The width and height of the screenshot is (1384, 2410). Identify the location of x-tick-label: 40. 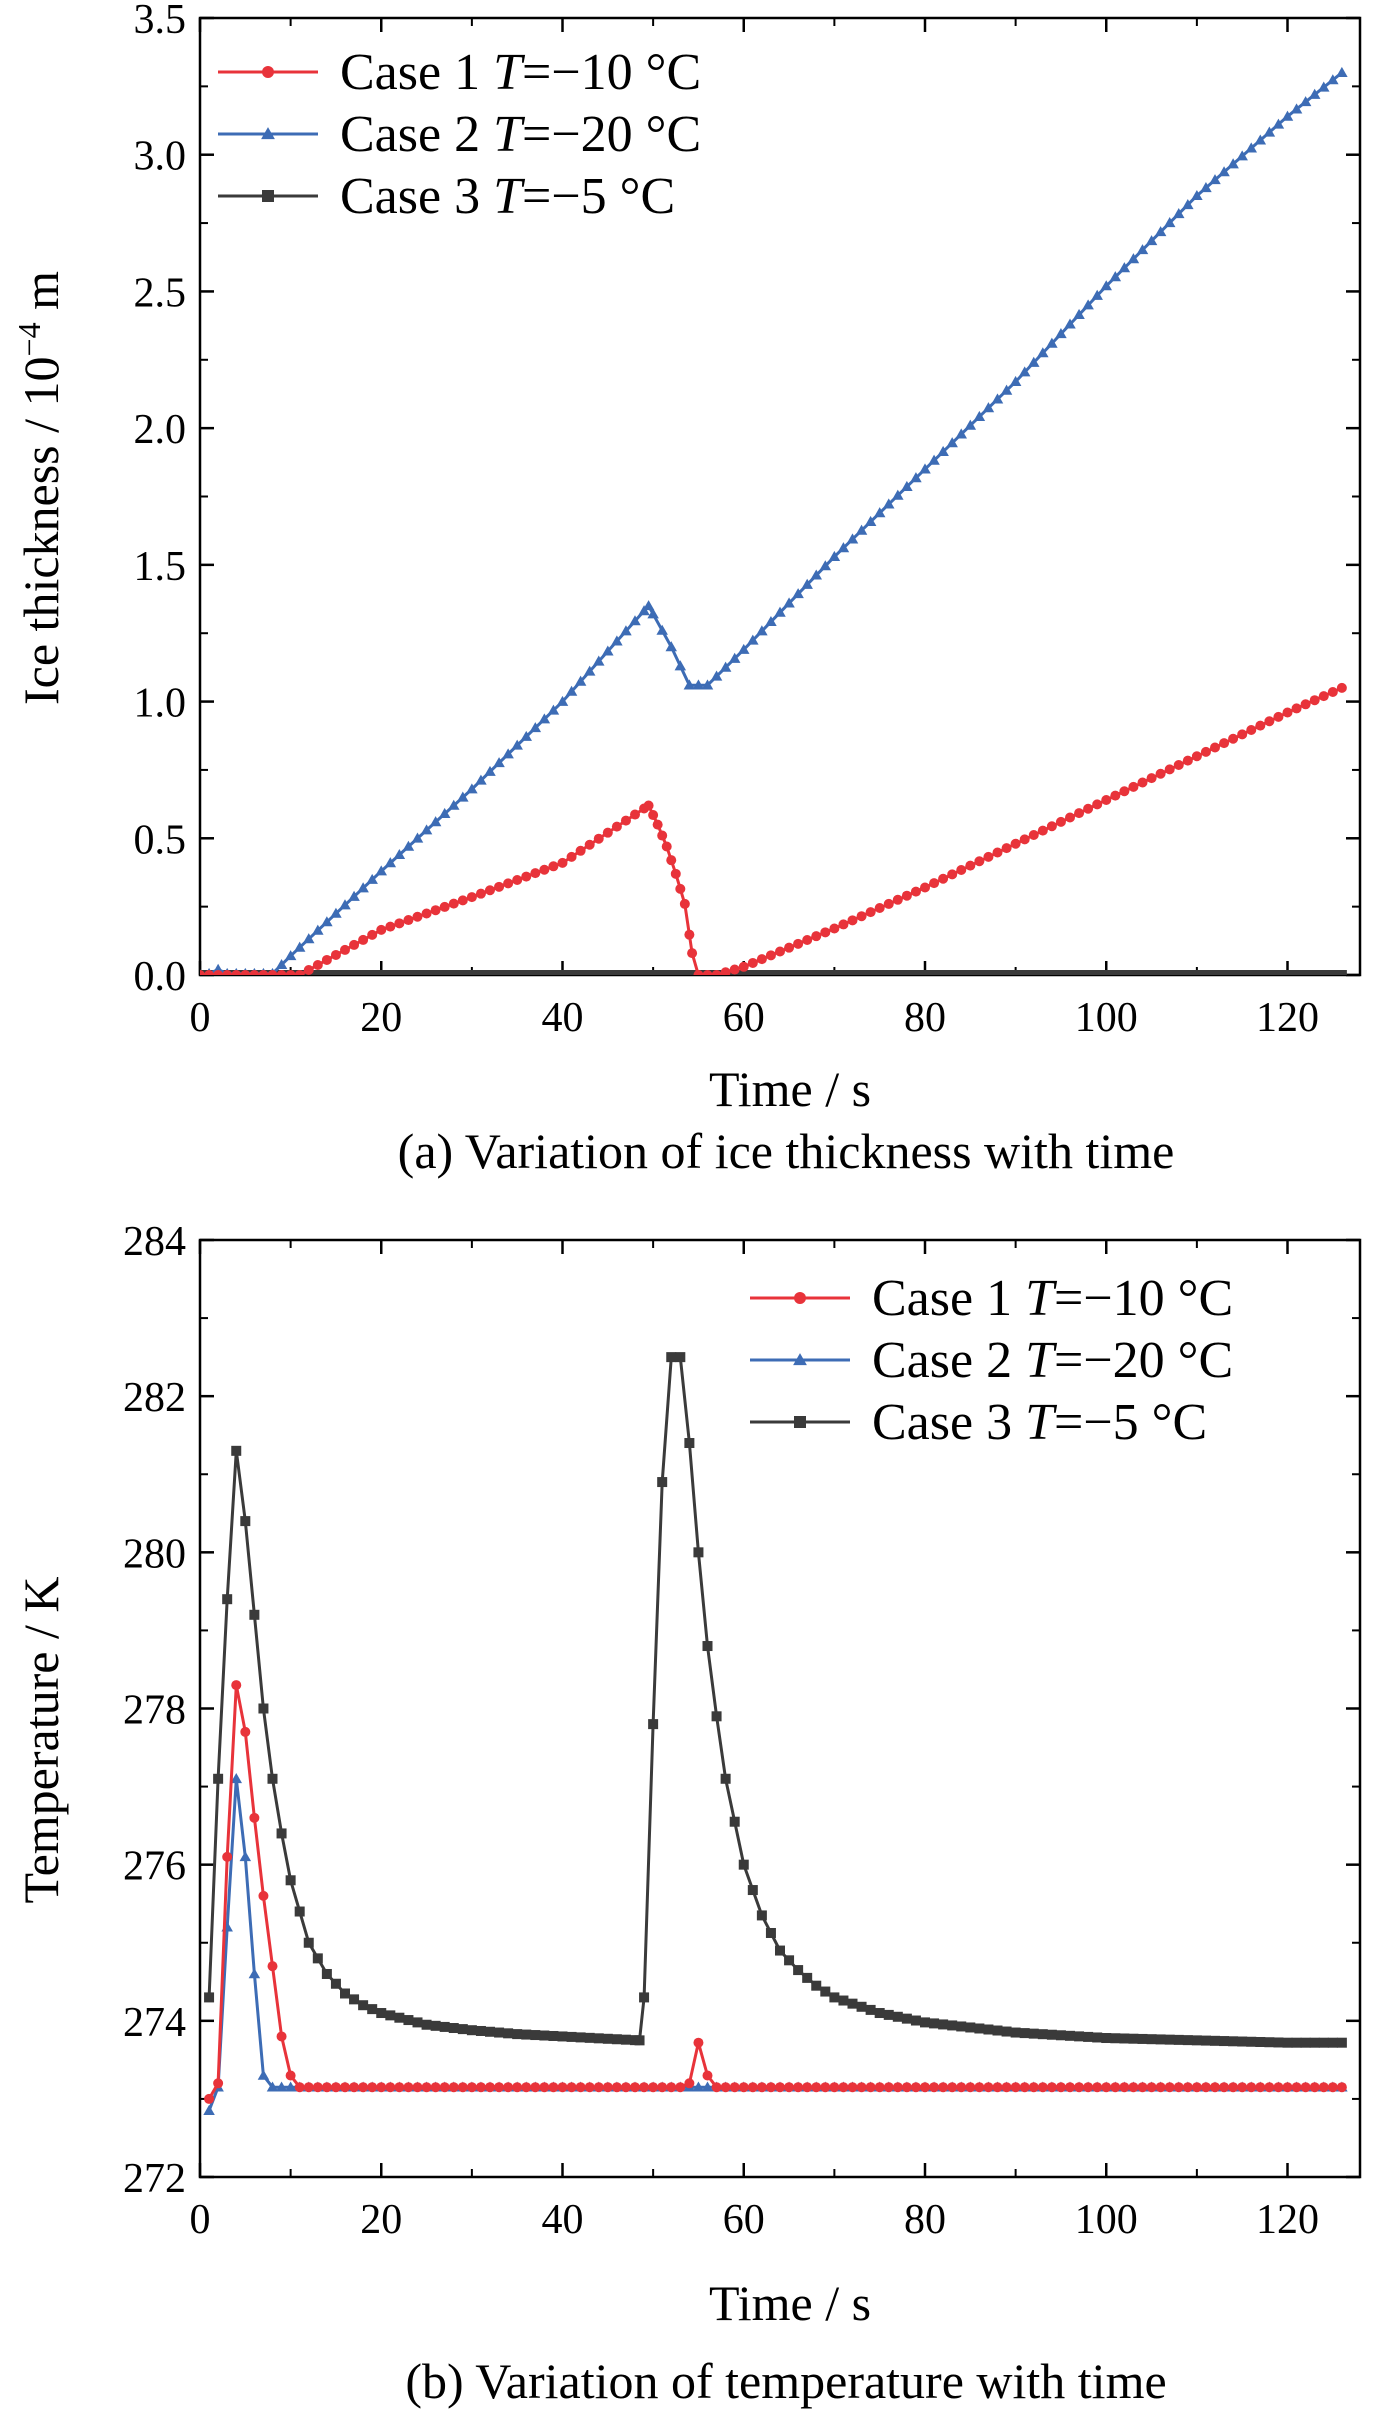
(563, 2220).